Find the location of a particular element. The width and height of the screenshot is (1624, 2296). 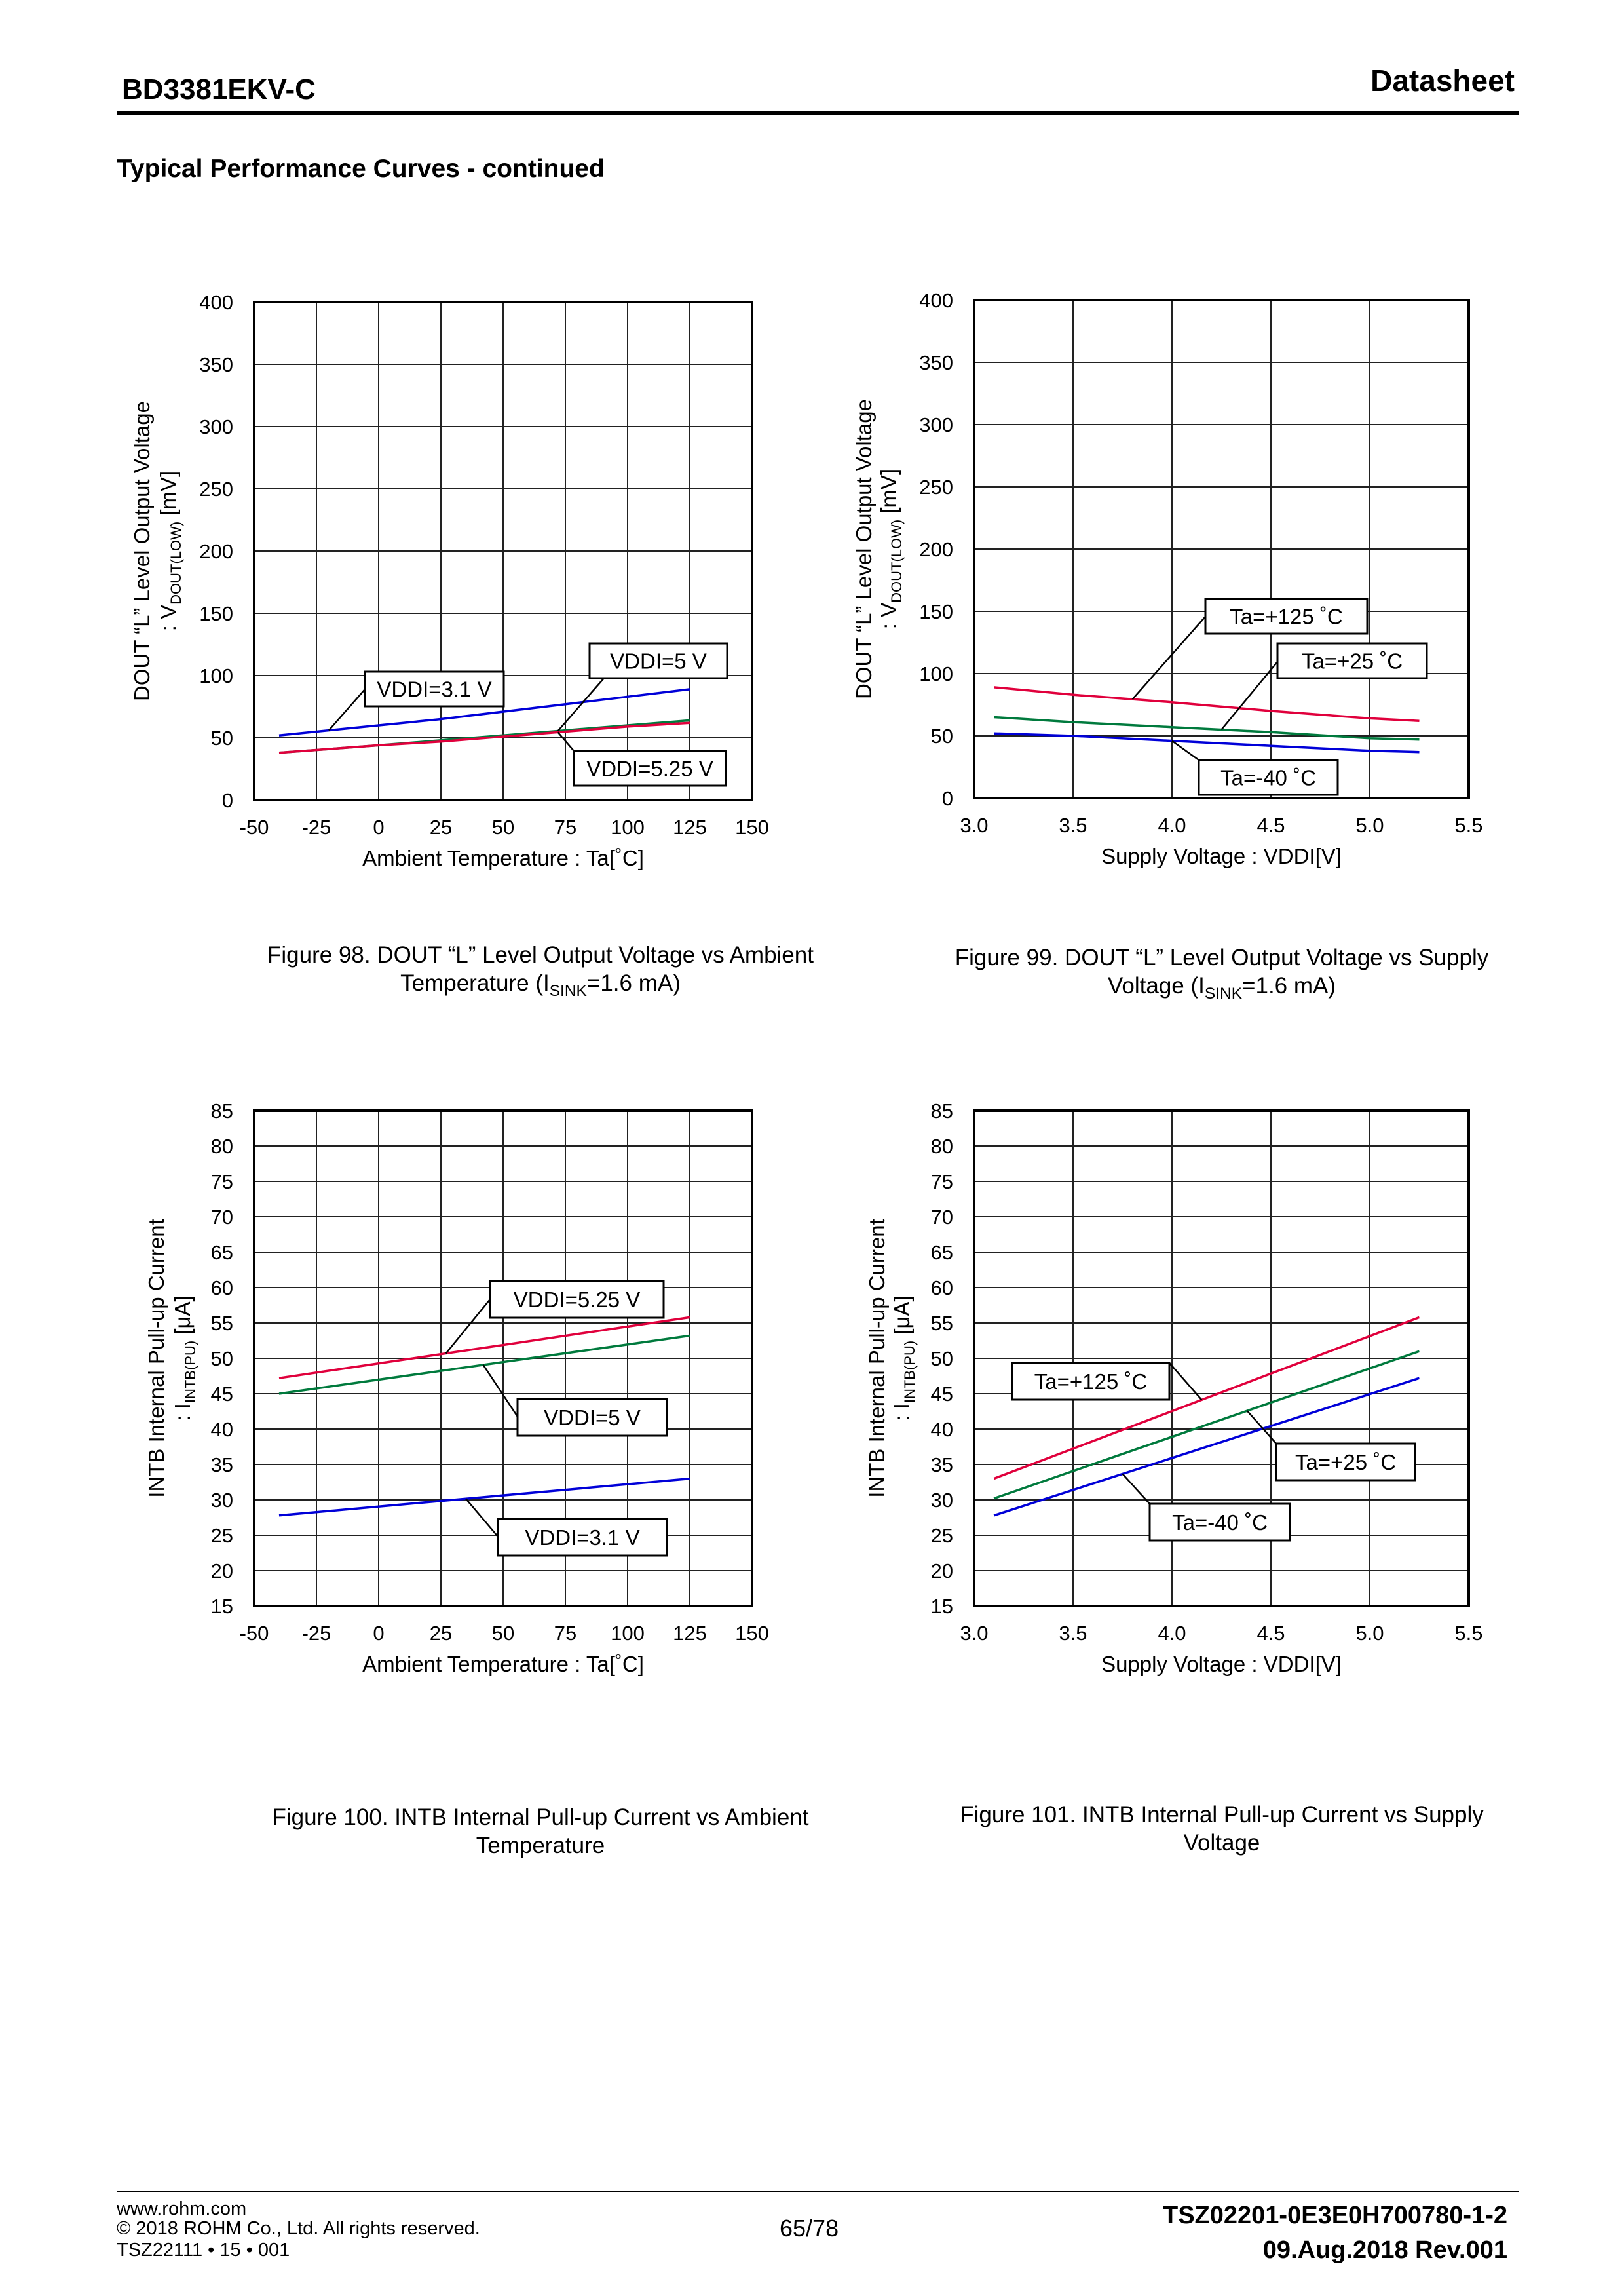

x-axis-label: Supply Voltage : VDDI[V] is located at coordinates (1221, 1664).